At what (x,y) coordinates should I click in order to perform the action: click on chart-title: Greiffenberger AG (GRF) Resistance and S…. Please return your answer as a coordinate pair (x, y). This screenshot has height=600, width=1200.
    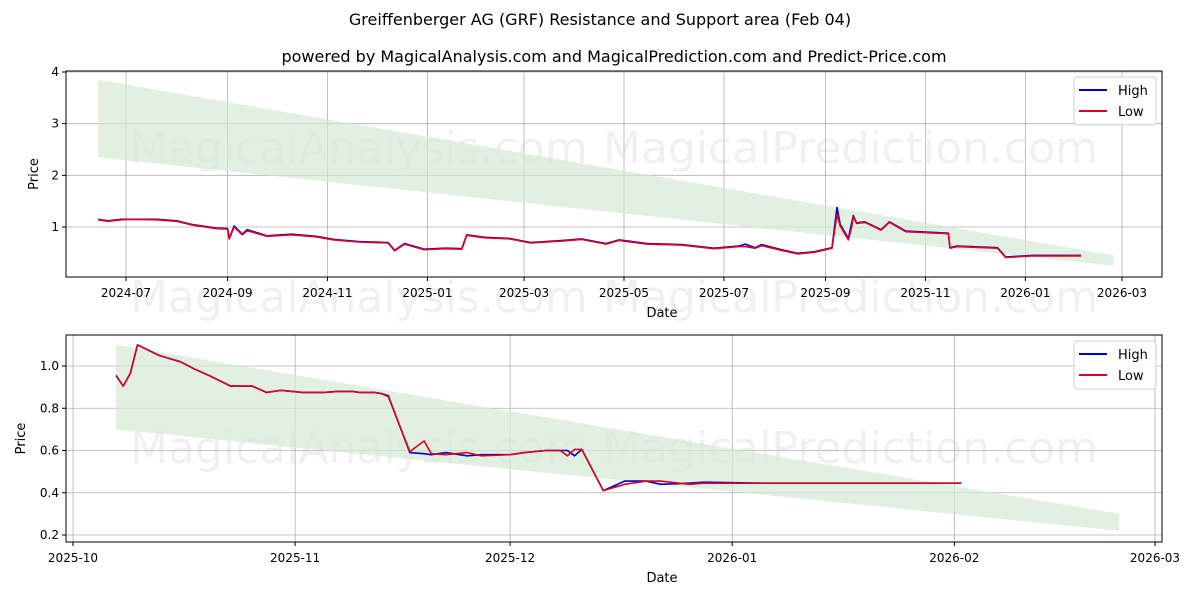
    Looking at the image, I should click on (600, 19).